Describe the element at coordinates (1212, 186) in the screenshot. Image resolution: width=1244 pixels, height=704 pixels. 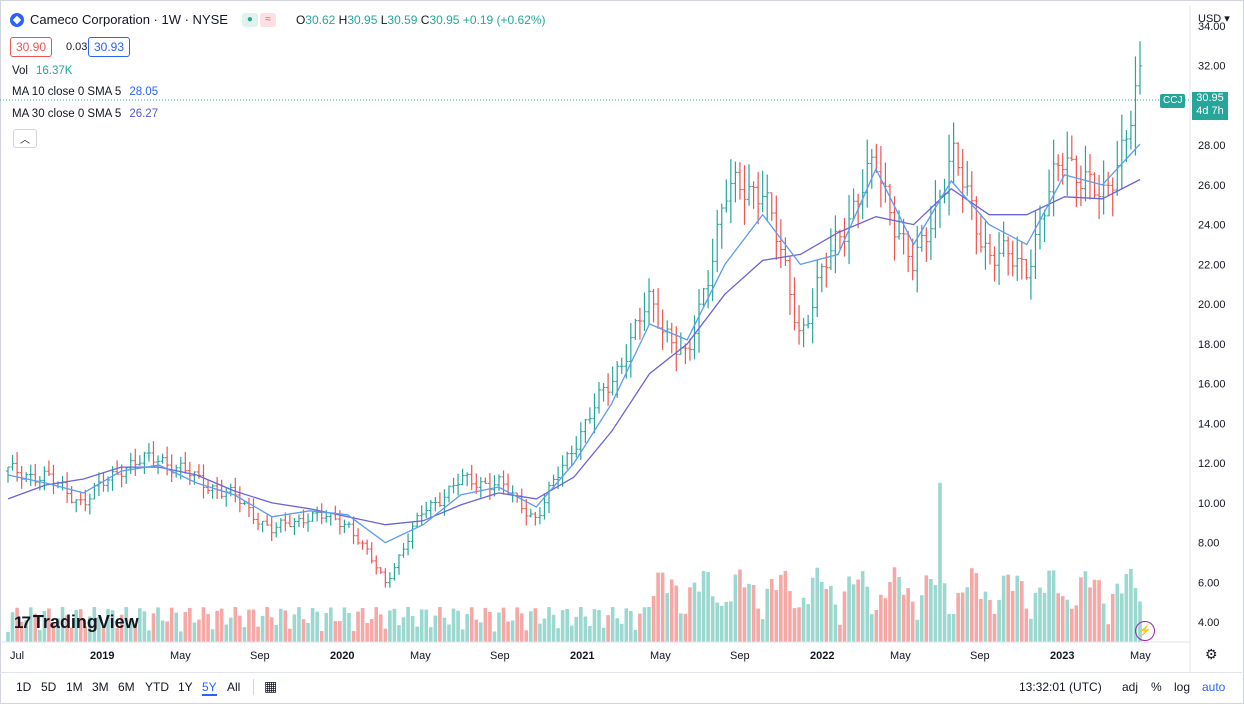
I see `y-tick-label: 26.00` at that location.